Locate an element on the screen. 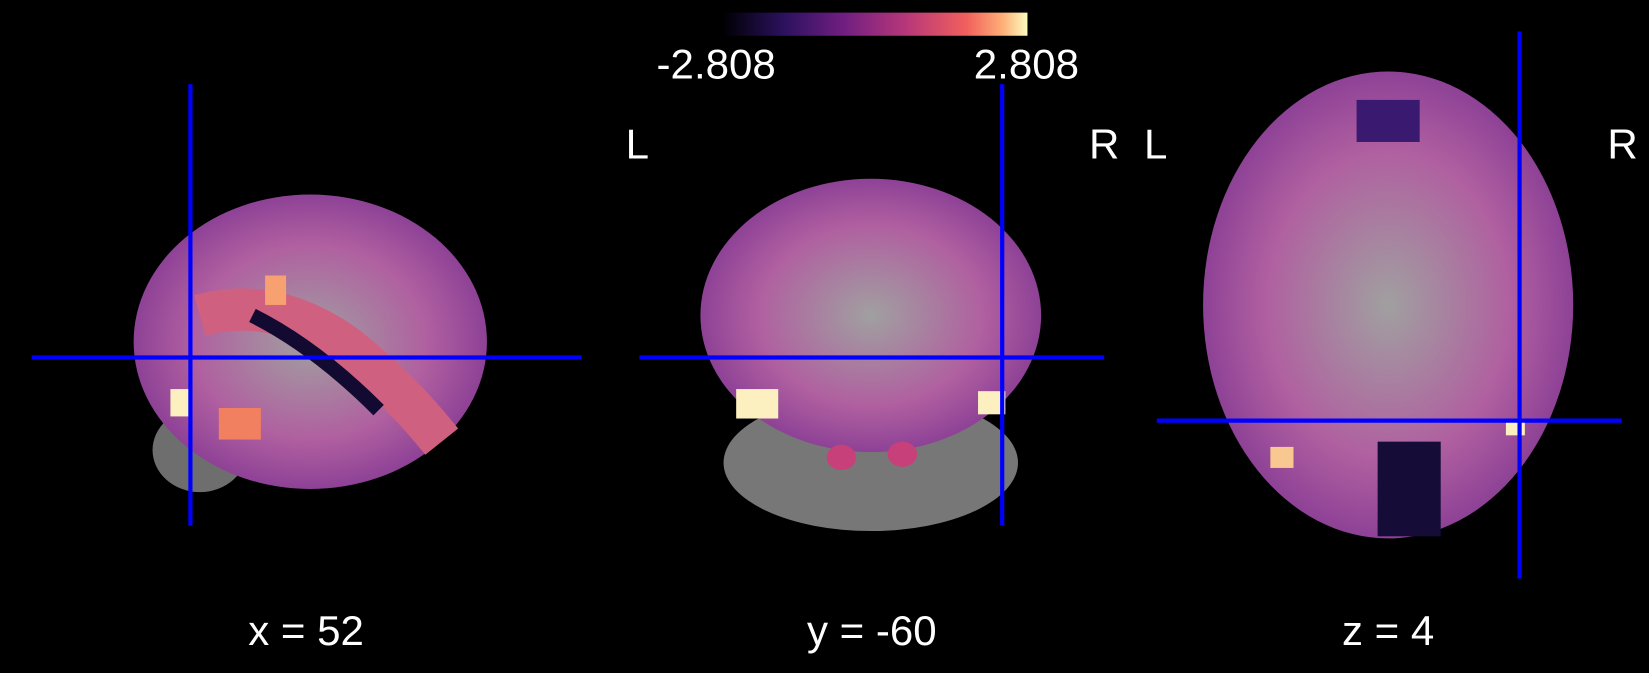 The height and width of the screenshot is (673, 1649). colorbar-min-label: -2.808 is located at coordinates (716, 63).